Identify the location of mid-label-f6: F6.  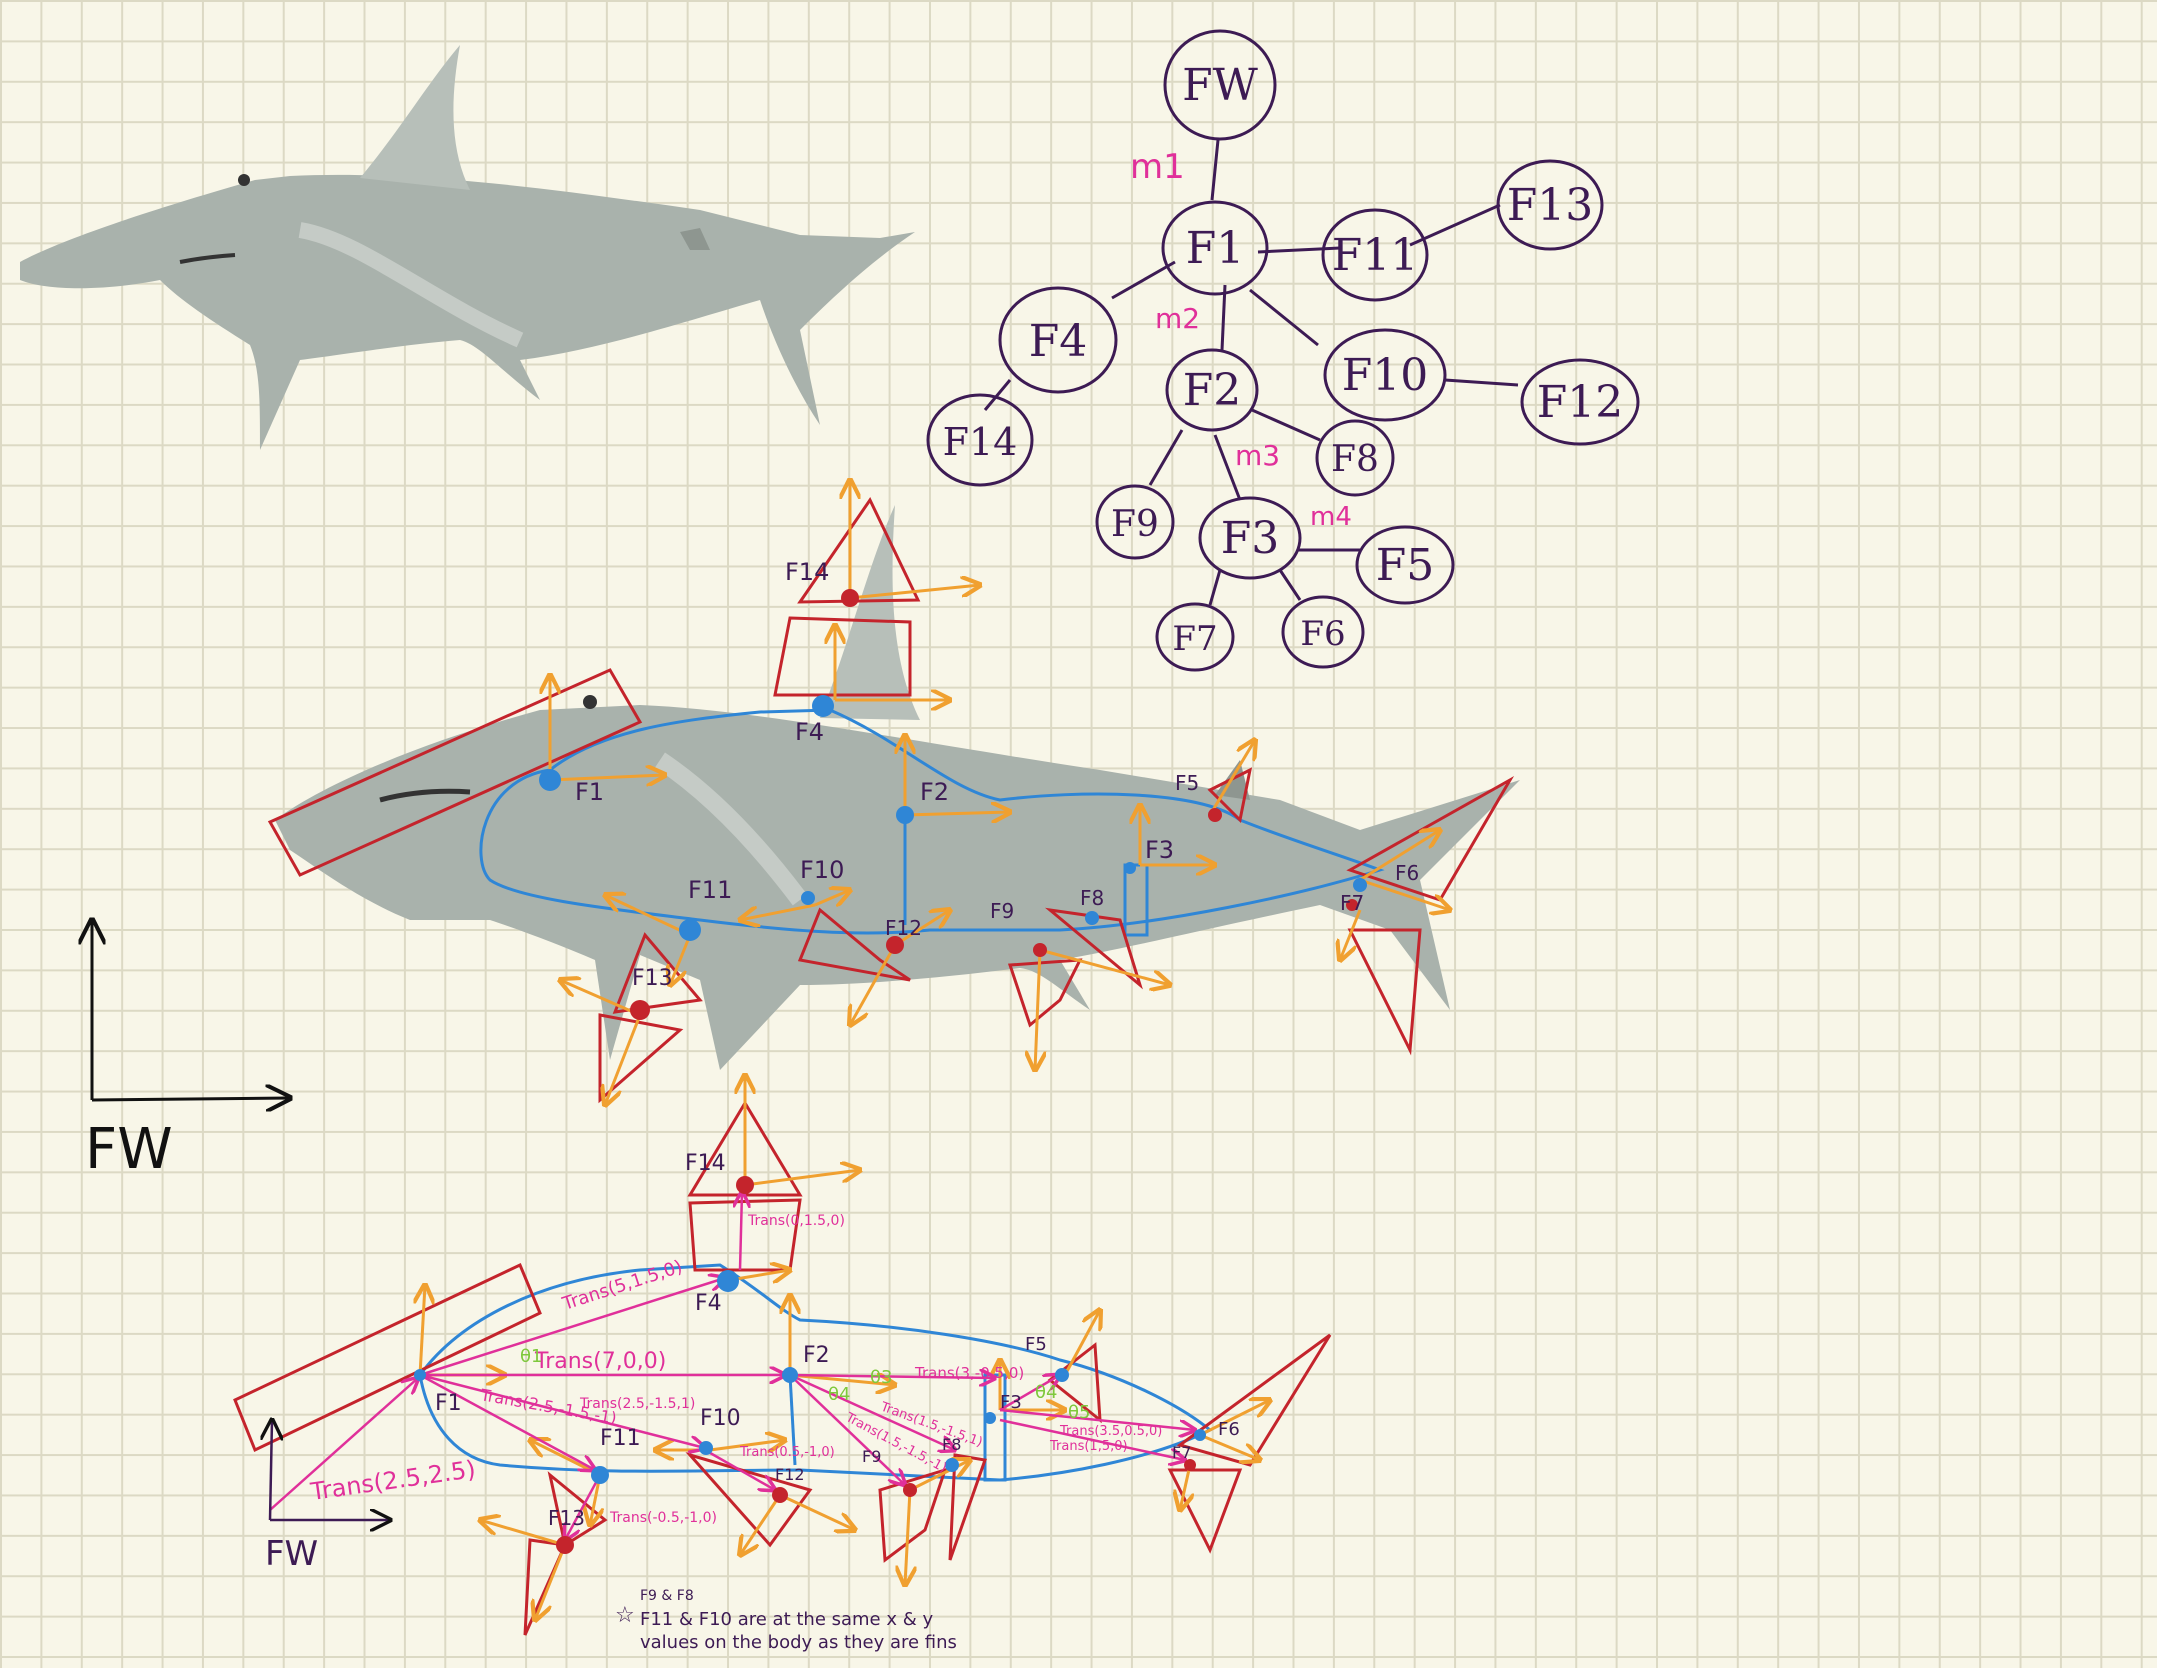
(1407, 873).